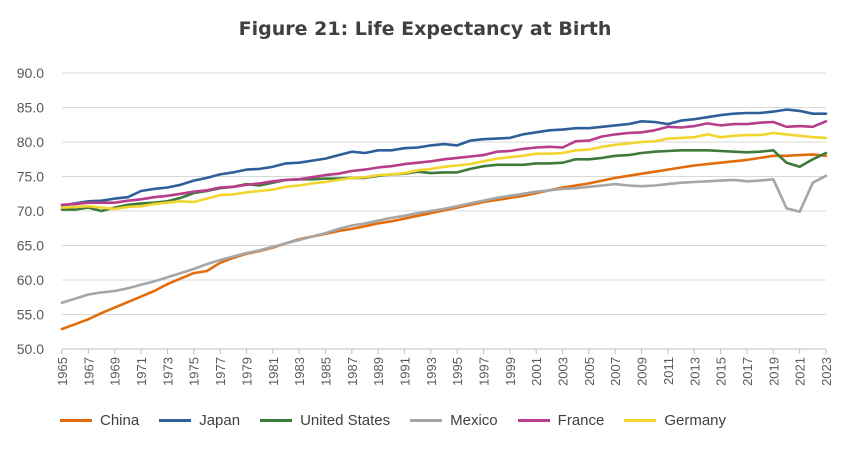 The image size is (850, 454). Describe the element at coordinates (474, 420) in the screenshot. I see `legend-label: Mexico` at that location.